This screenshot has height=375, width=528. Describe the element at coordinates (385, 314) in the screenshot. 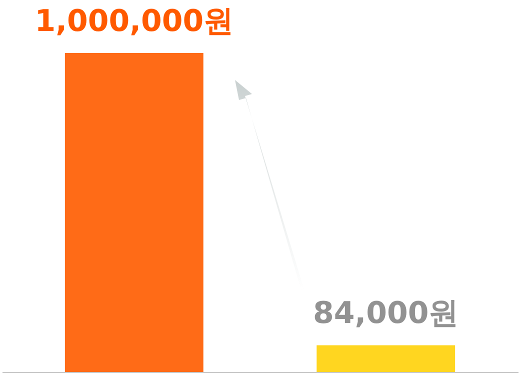

I see `data-label: 84,000원` at that location.